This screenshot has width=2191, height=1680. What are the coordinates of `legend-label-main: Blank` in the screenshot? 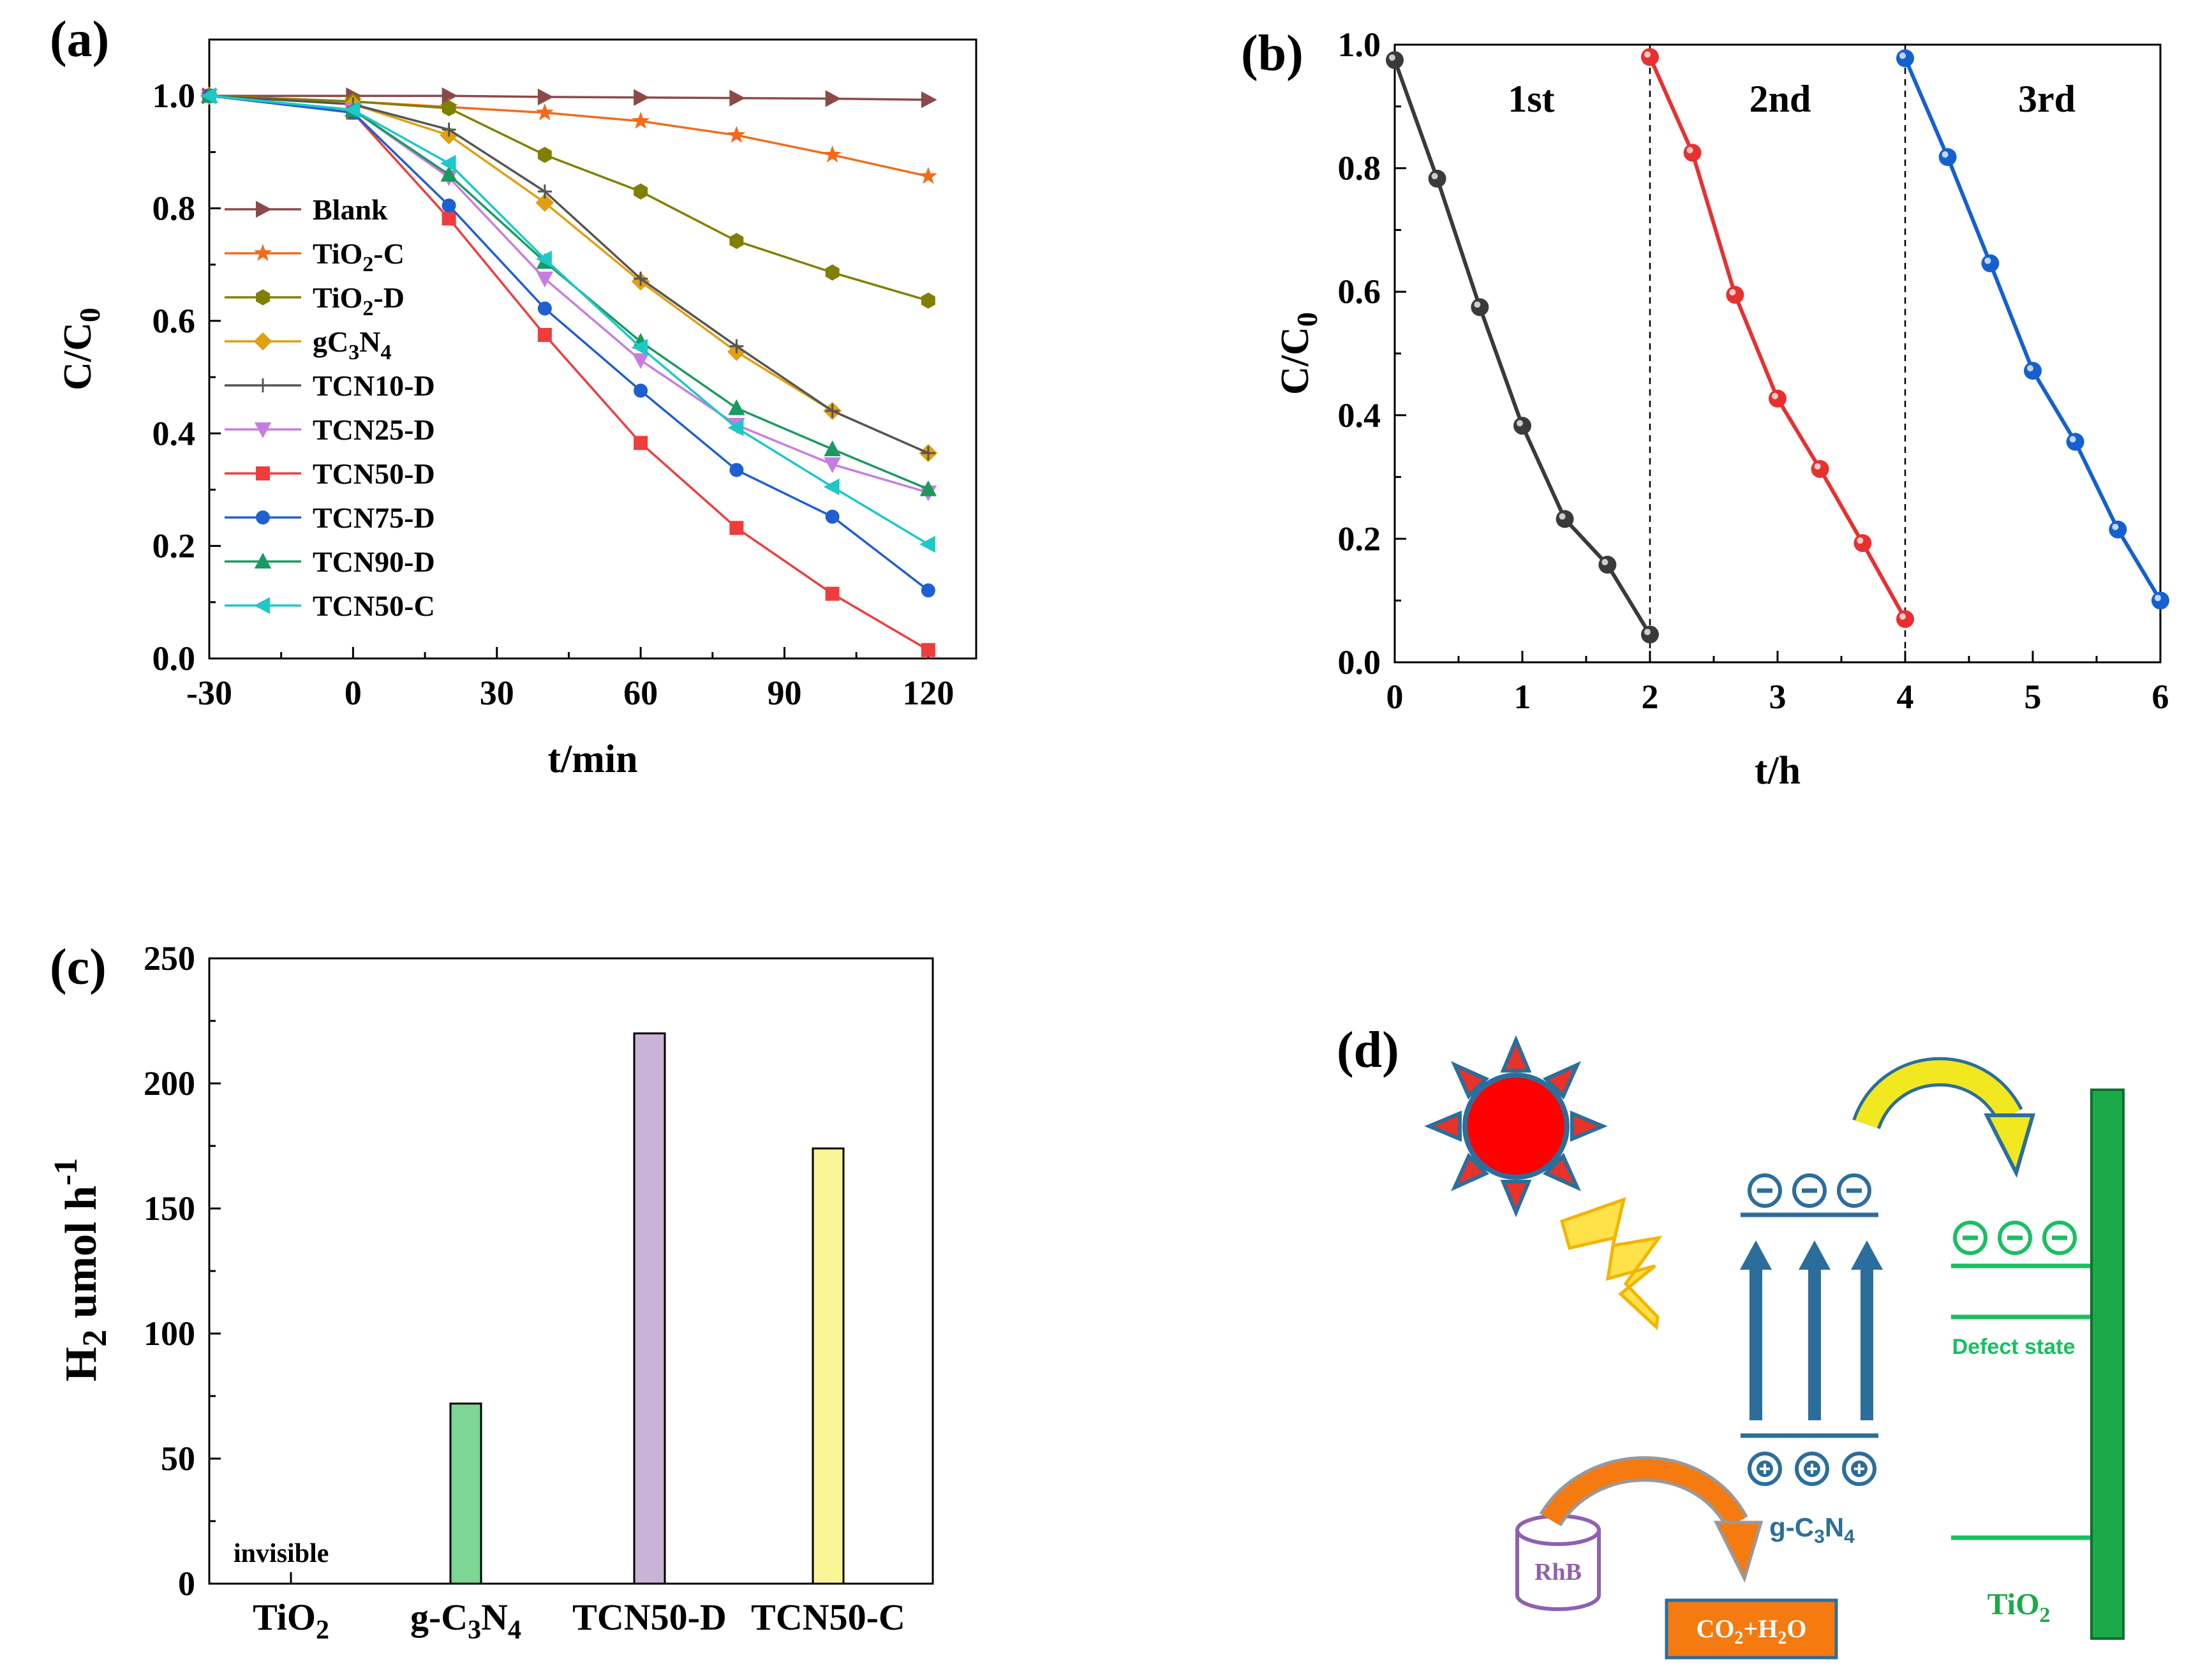 It's located at (350, 209).